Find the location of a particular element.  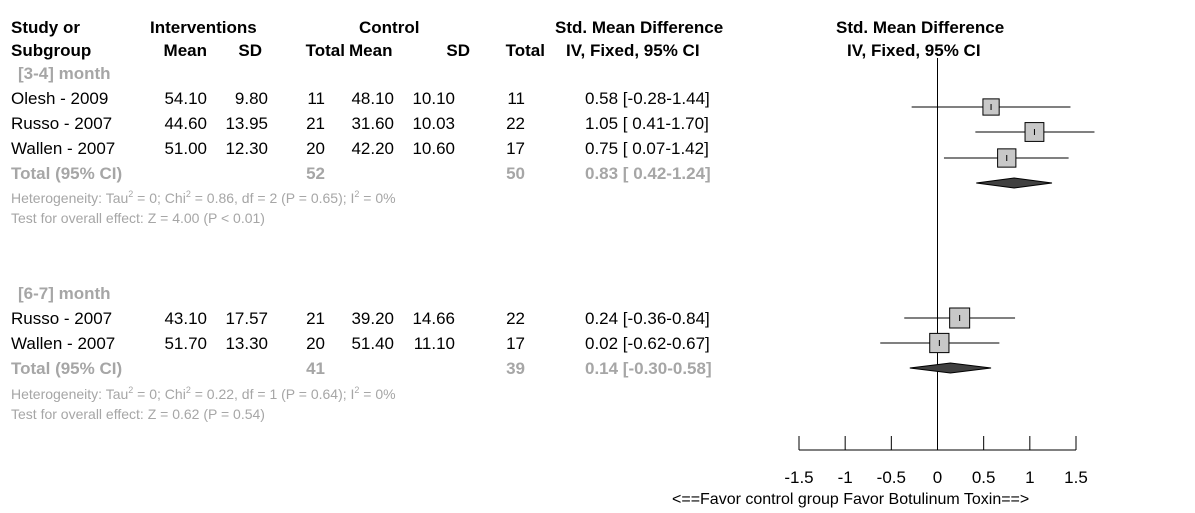

x-tick-label: 0.5 is located at coordinates (984, 477).